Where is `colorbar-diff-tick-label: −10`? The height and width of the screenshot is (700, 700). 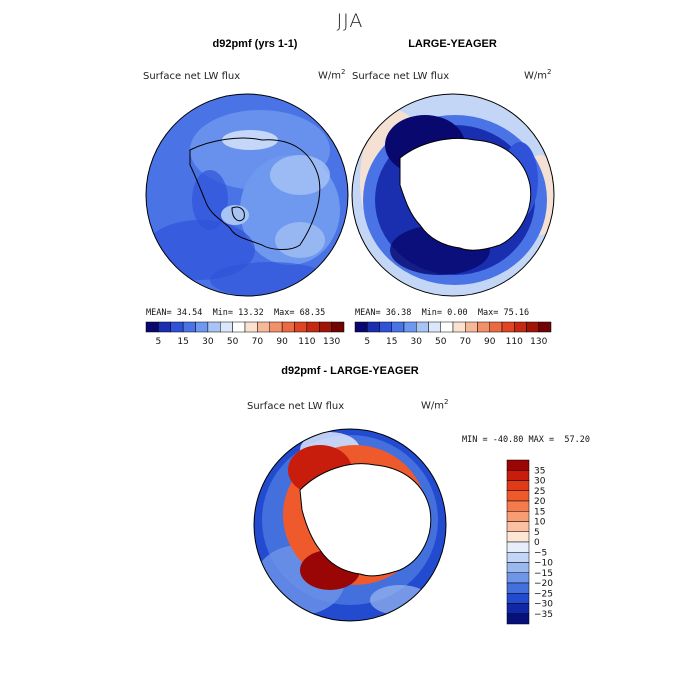 colorbar-diff-tick-label: −10 is located at coordinates (543, 564).